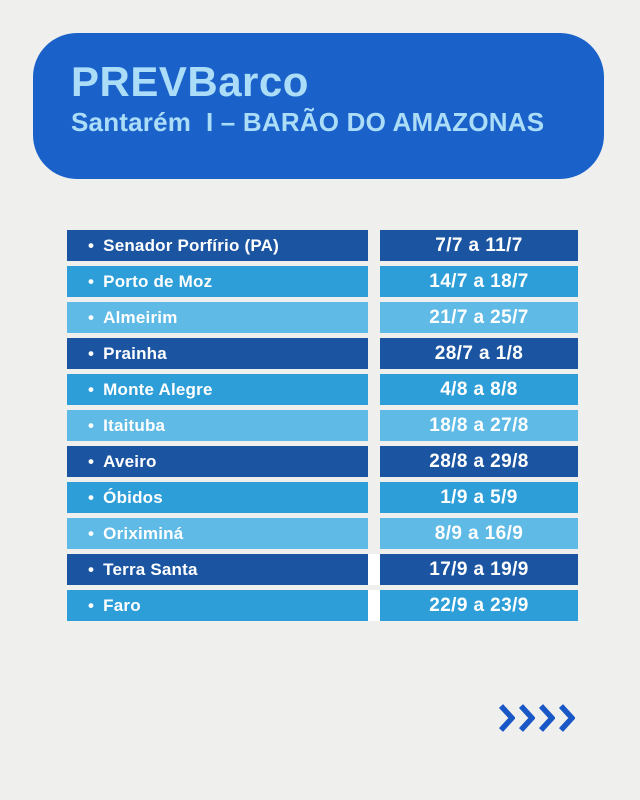  What do you see at coordinates (217, 353) in the screenshot?
I see `location-cell: • Prainha` at bounding box center [217, 353].